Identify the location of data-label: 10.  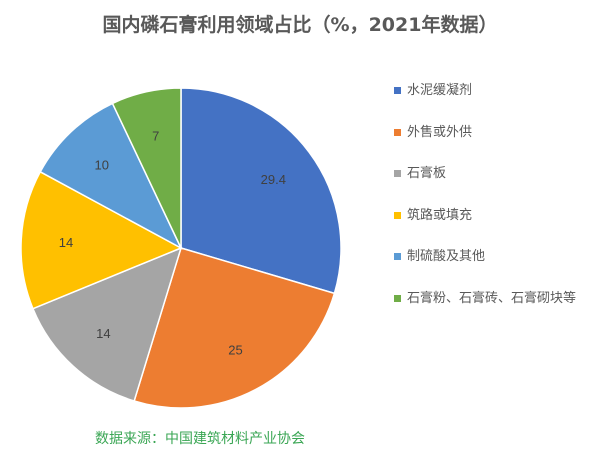
(102, 164).